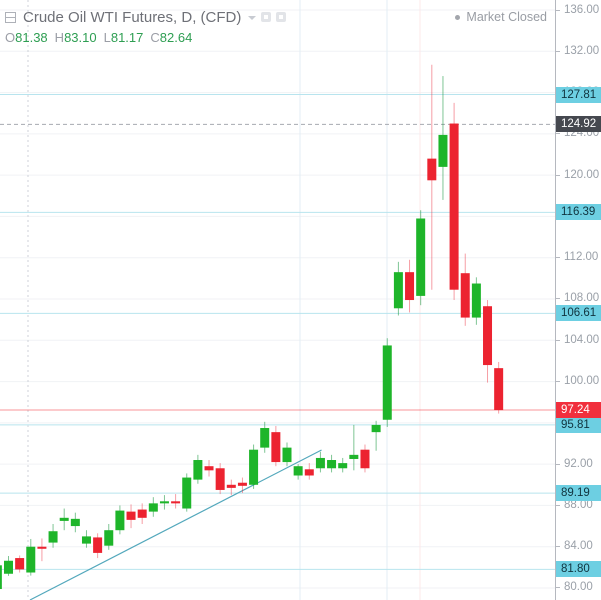 The image size is (601, 600). Describe the element at coordinates (578, 493) in the screenshot. I see `level-price-badge: 89.19` at that location.